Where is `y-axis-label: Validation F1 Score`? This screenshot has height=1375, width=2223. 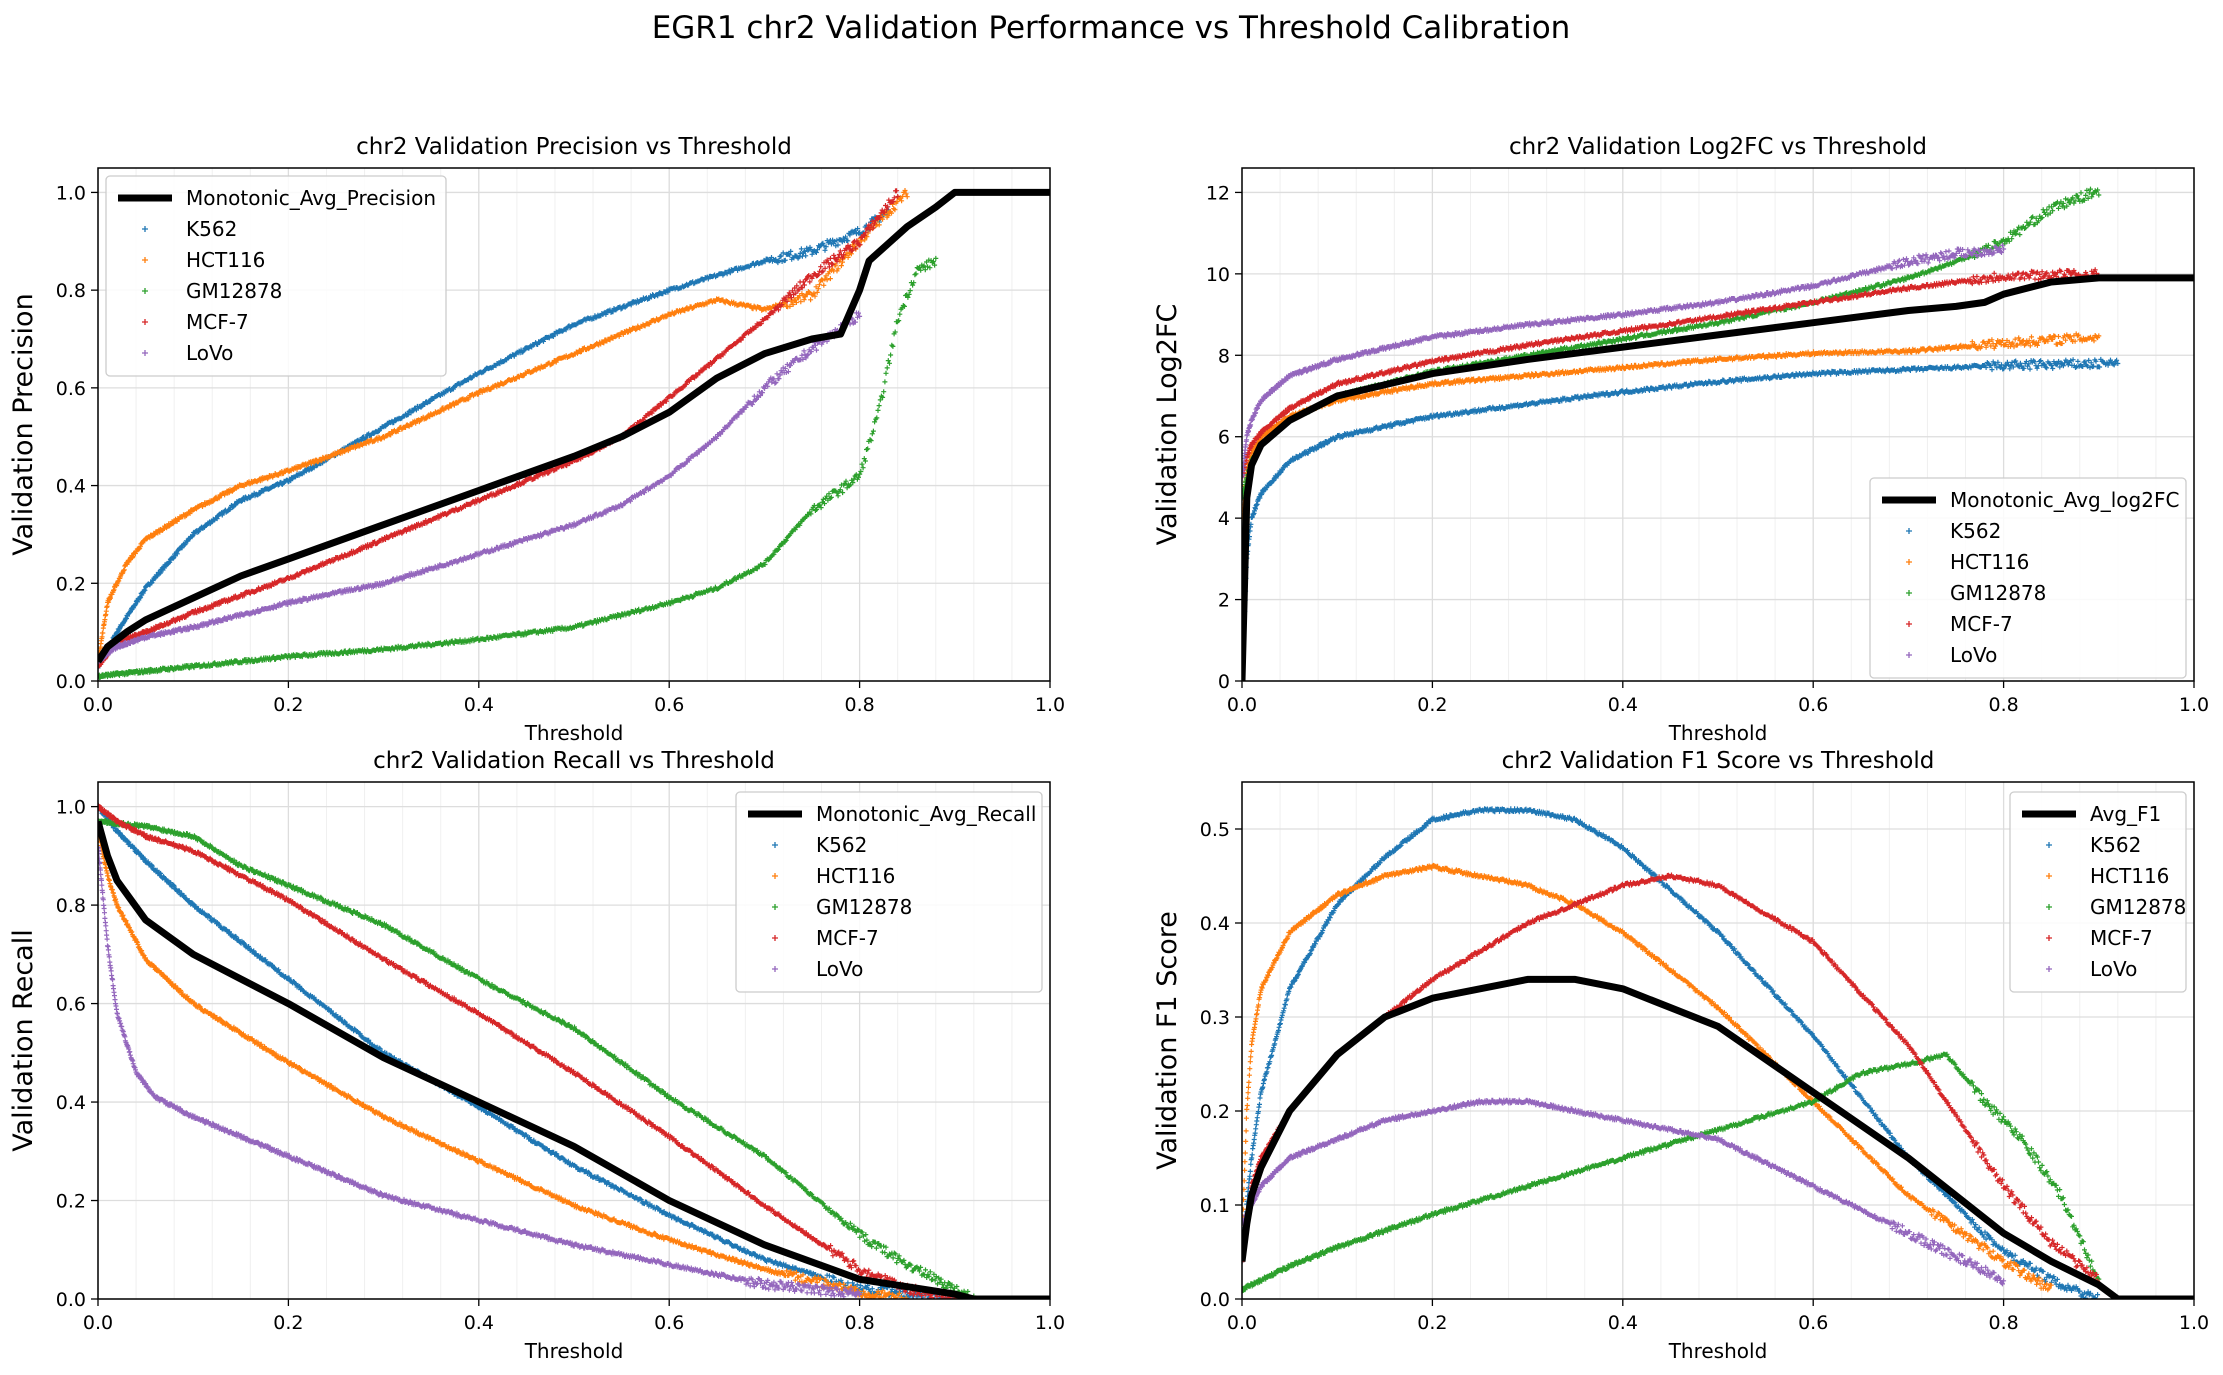 y-axis-label: Validation F1 Score is located at coordinates (1167, 1040).